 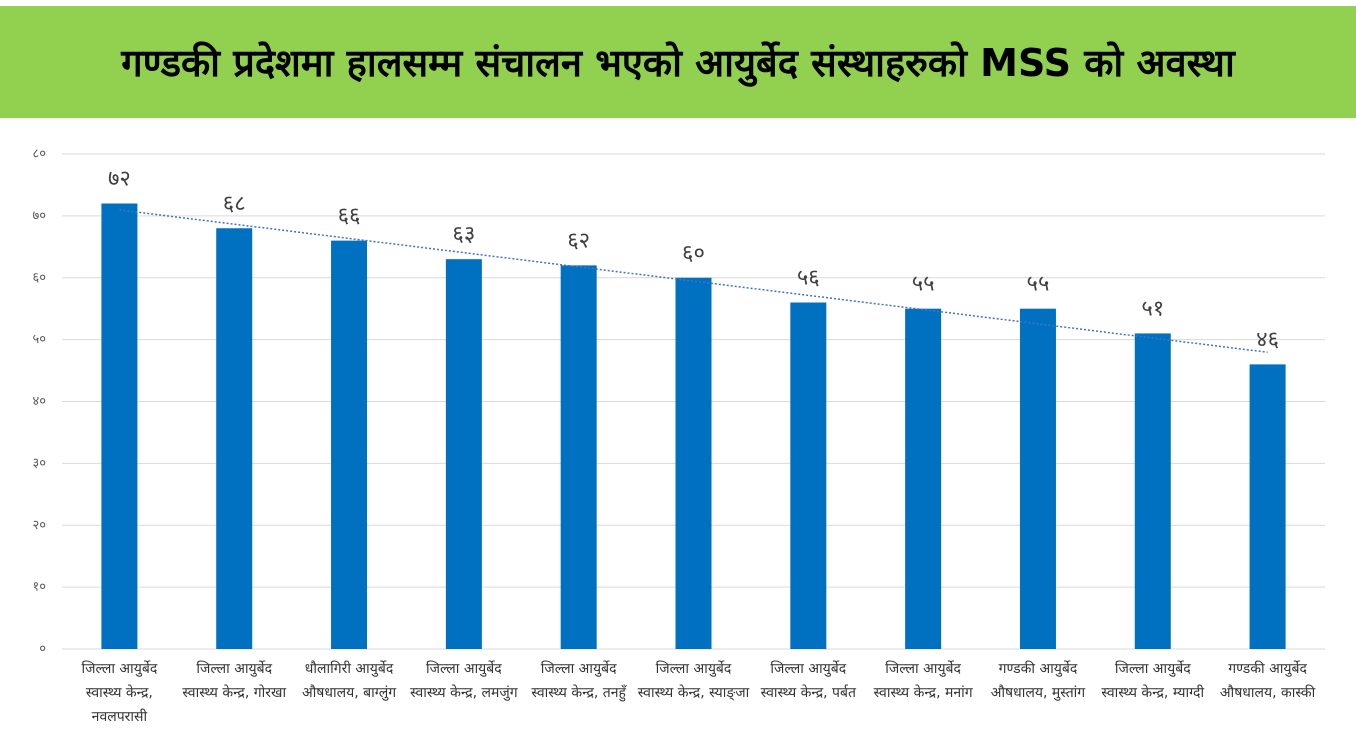 What do you see at coordinates (808, 681) in the screenshot?
I see `x-tick-label: जिल्ला आयुर्बेद स्वास्थ्य केन्द्र, पर्बत` at bounding box center [808, 681].